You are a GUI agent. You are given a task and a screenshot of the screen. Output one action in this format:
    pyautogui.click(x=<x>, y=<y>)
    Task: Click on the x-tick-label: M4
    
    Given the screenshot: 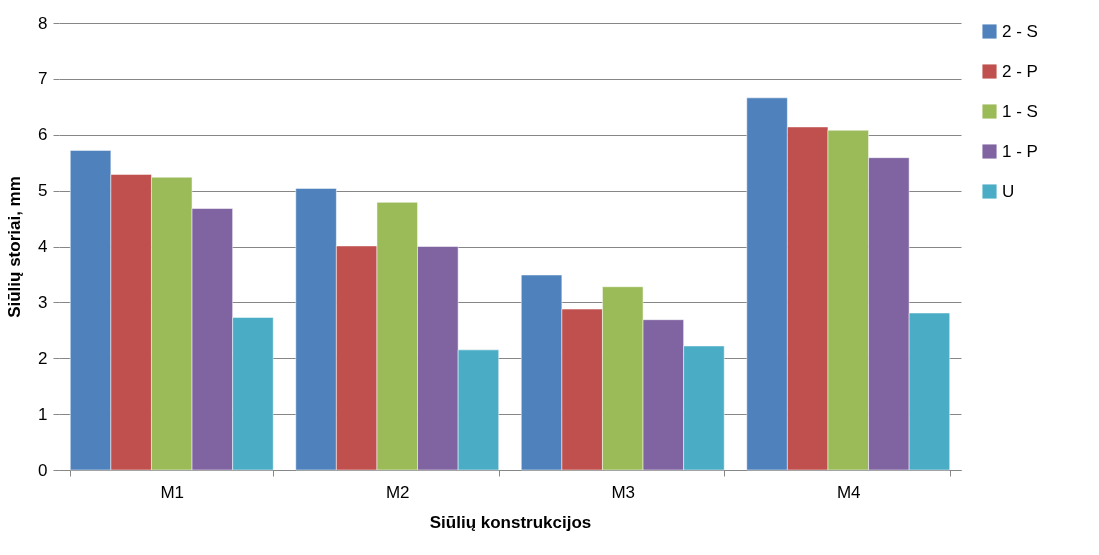 What is the action you would take?
    pyautogui.click(x=848, y=492)
    